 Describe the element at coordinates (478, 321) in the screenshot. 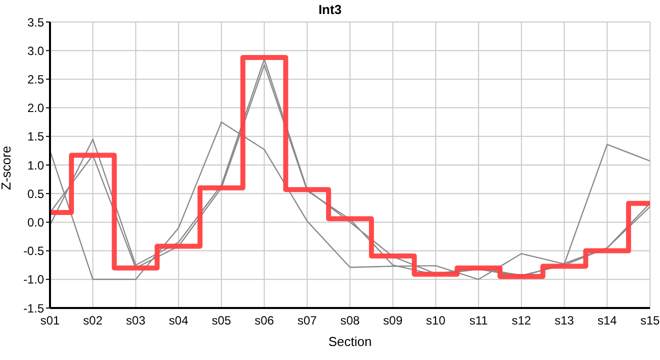

I see `x-tick-label: s11` at that location.